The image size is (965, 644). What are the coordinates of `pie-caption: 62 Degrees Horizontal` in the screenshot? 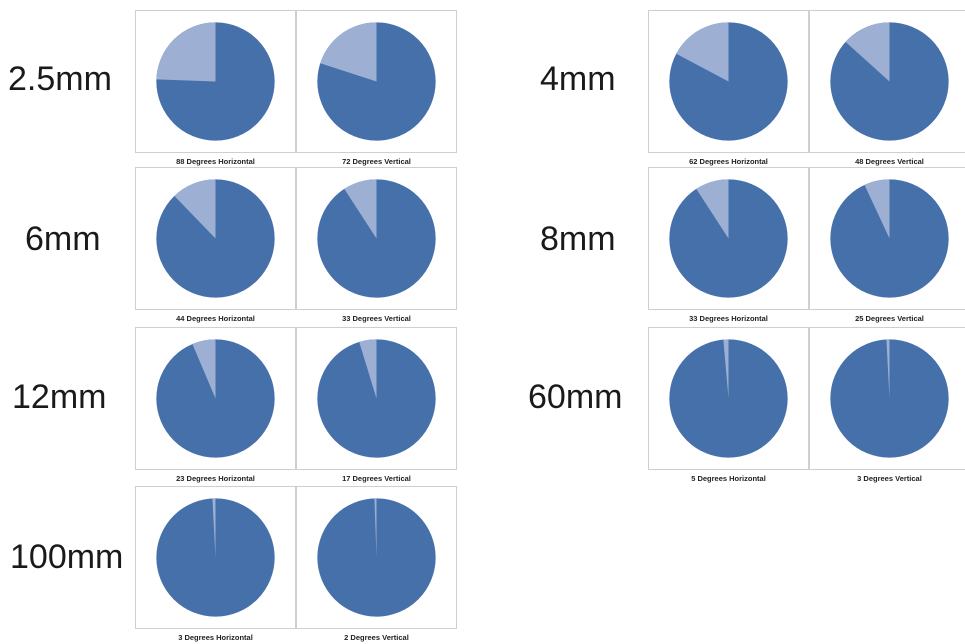 It's located at (728, 161).